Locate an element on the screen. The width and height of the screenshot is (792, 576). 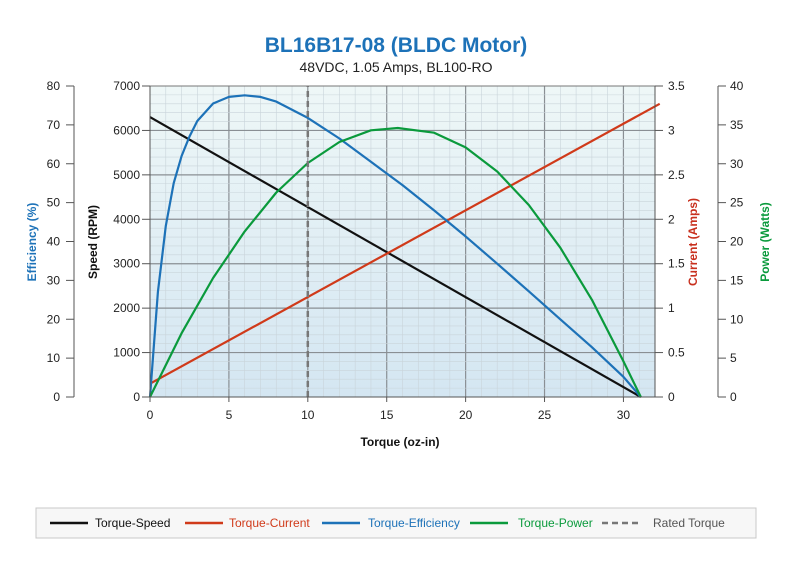
speed-tick-label: 0 is located at coordinates (136, 397).